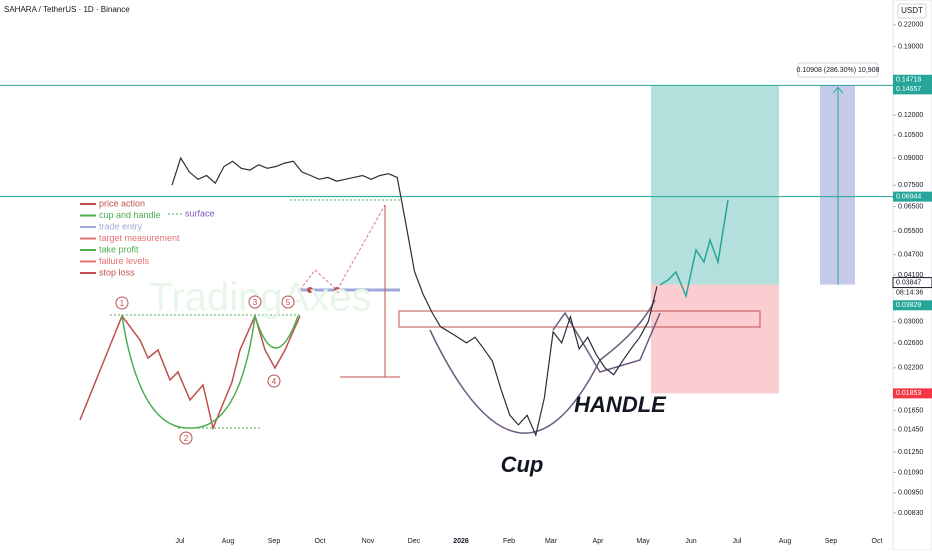 The height and width of the screenshot is (555, 932). What do you see at coordinates (910, 185) in the screenshot?
I see `y-tick-label: 0.07500` at bounding box center [910, 185].